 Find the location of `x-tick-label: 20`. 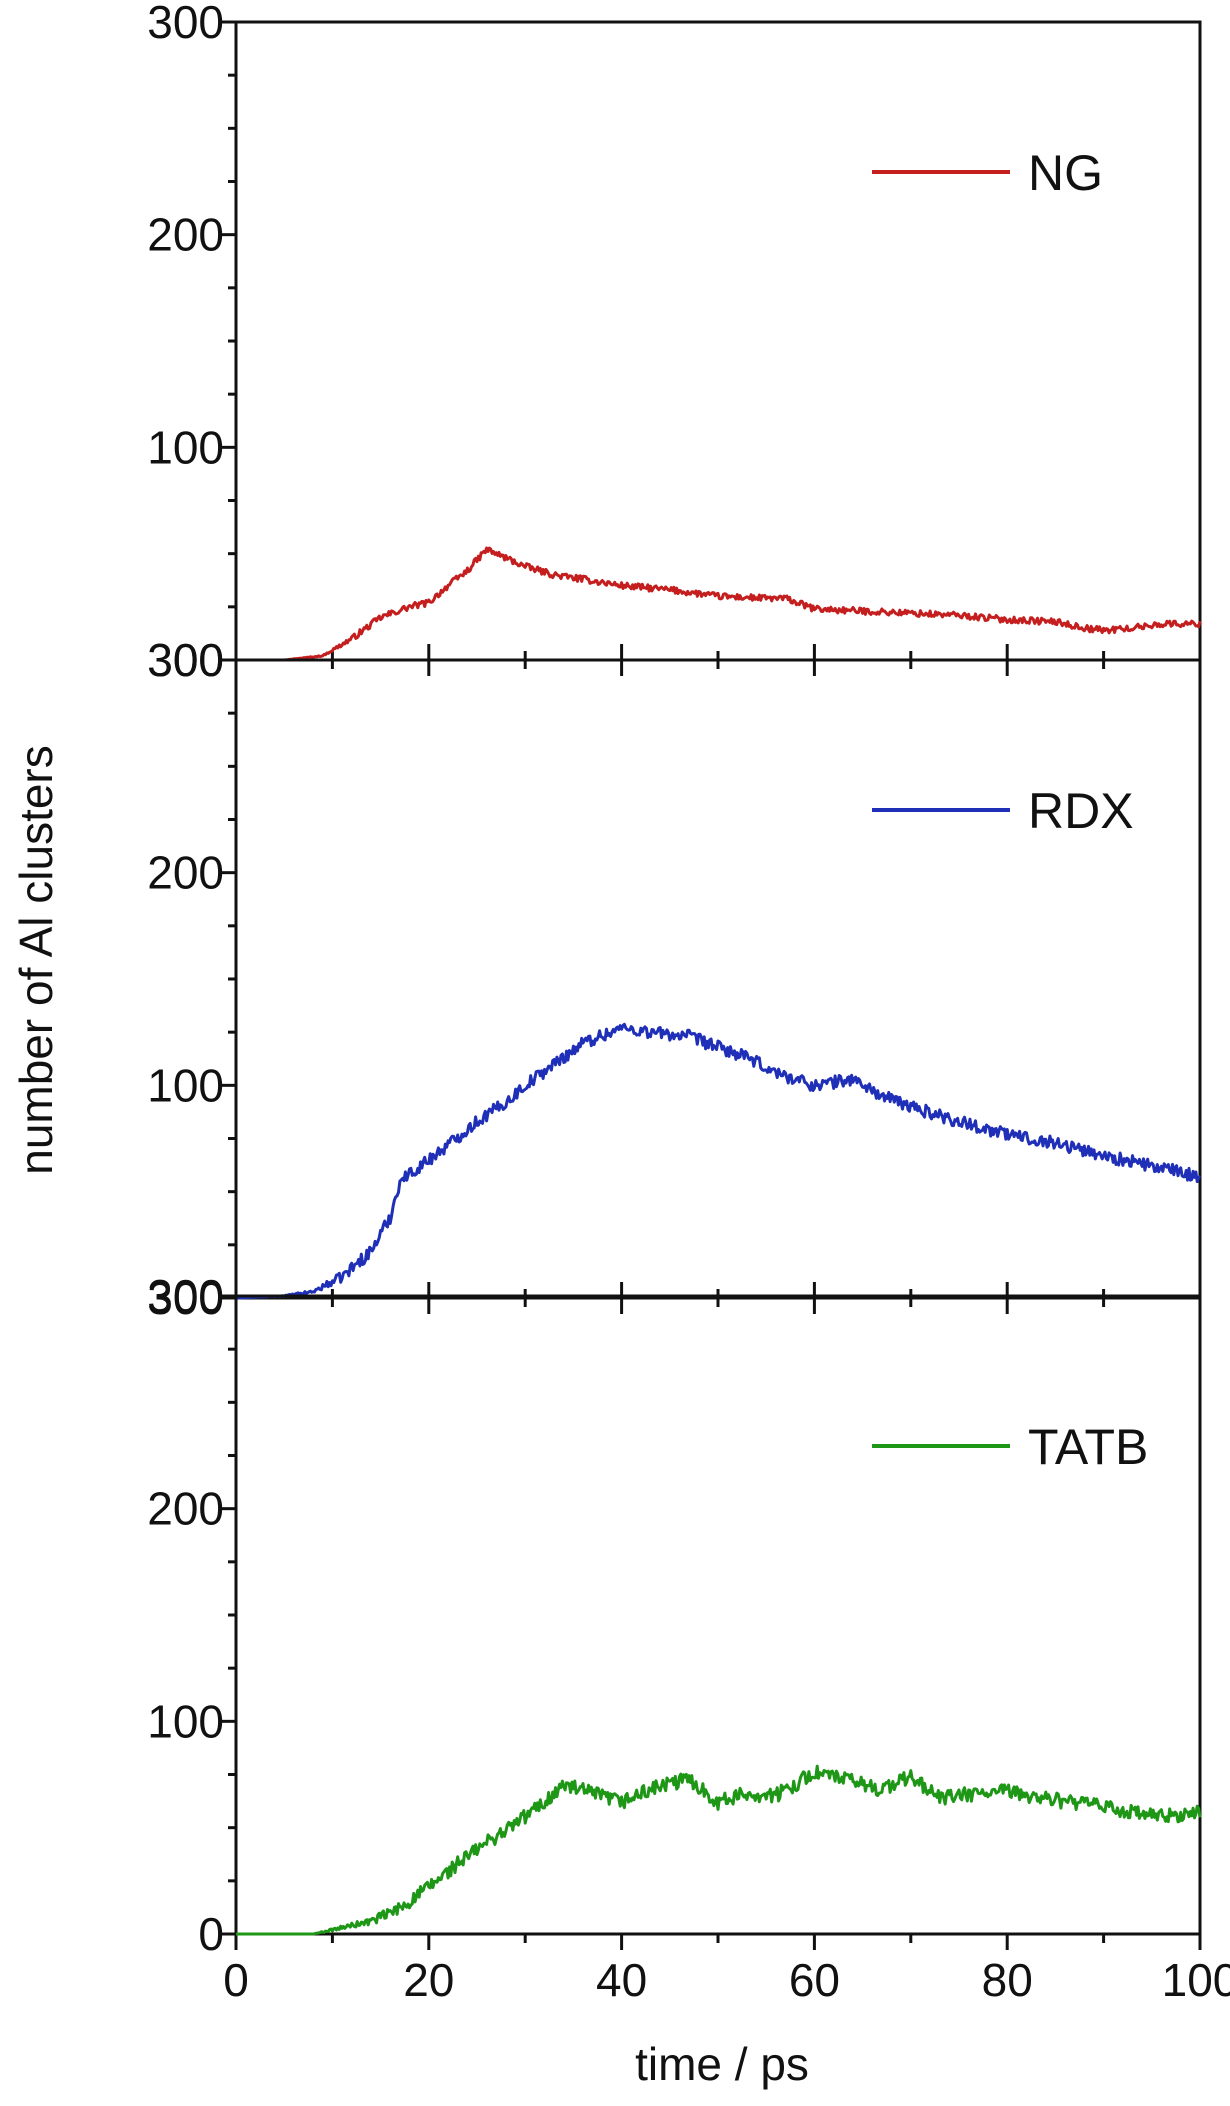

x-tick-label: 20 is located at coordinates (428, 1980).